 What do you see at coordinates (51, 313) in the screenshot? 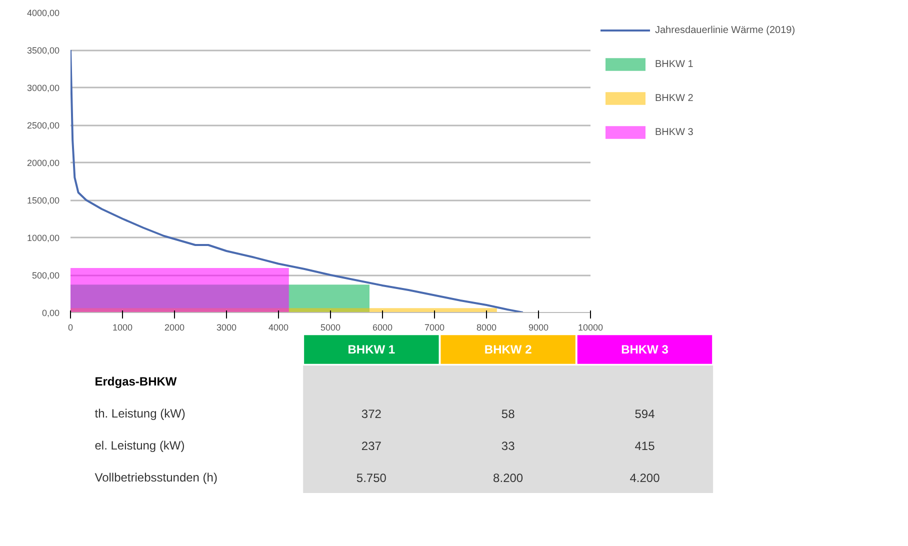
I see `y-tick-label: 0,00` at bounding box center [51, 313].